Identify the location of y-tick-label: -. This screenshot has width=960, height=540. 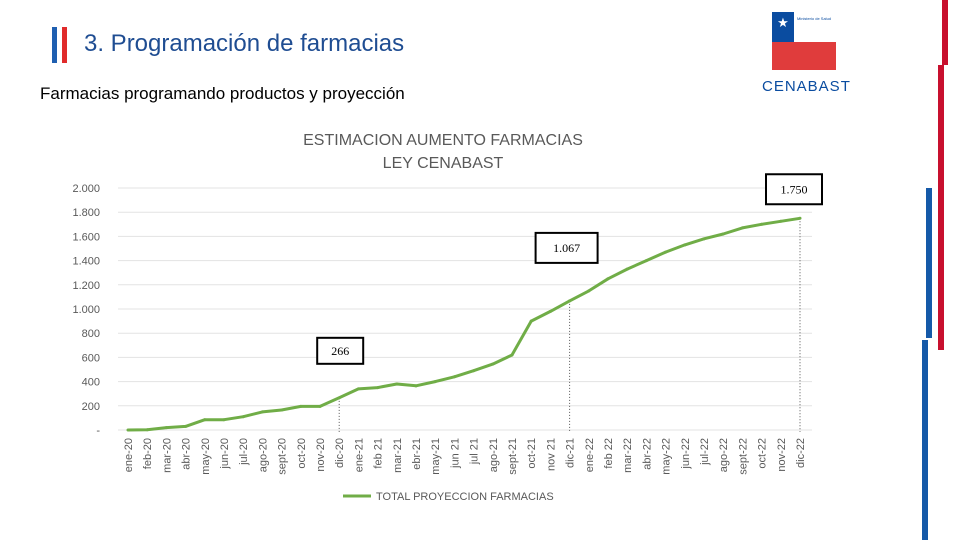
(98, 431).